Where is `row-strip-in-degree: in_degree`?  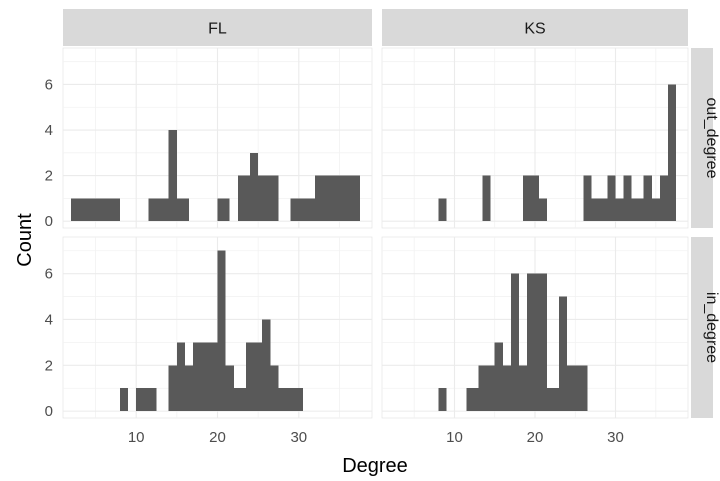
row-strip-in-degree: in_degree is located at coordinates (705, 327).